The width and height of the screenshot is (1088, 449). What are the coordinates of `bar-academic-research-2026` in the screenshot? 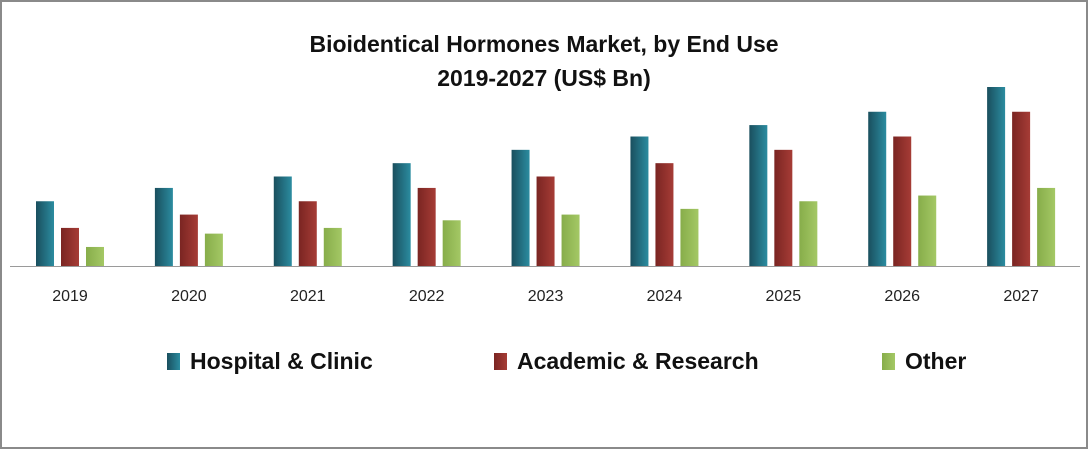 It's located at (902, 201).